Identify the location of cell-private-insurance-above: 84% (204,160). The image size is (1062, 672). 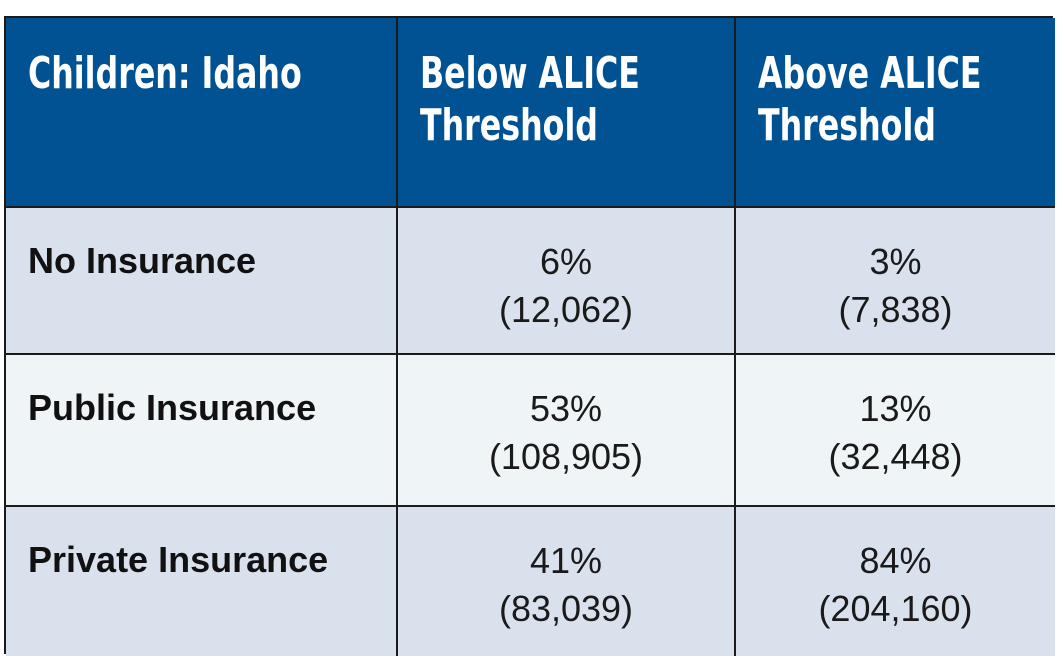
(895, 581).